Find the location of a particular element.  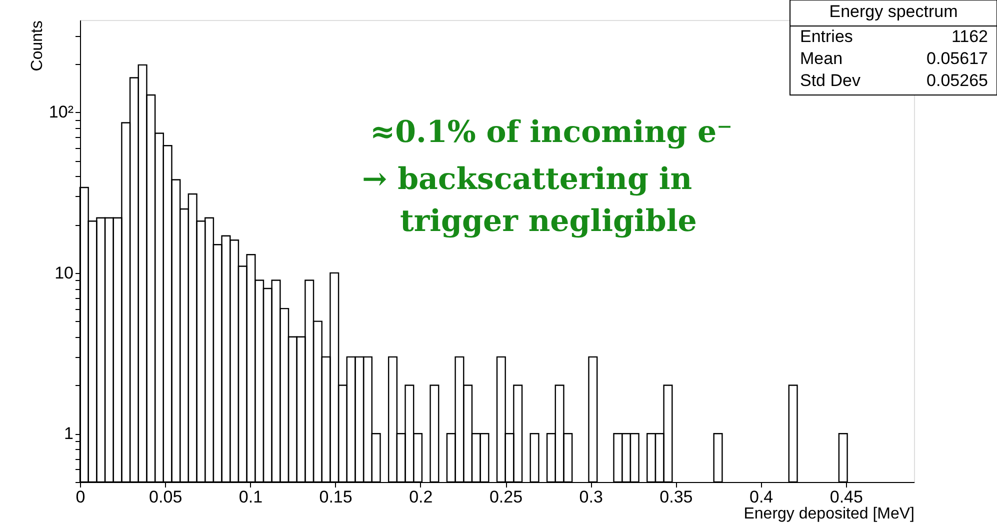

text: 0.05265 is located at coordinates (957, 80).